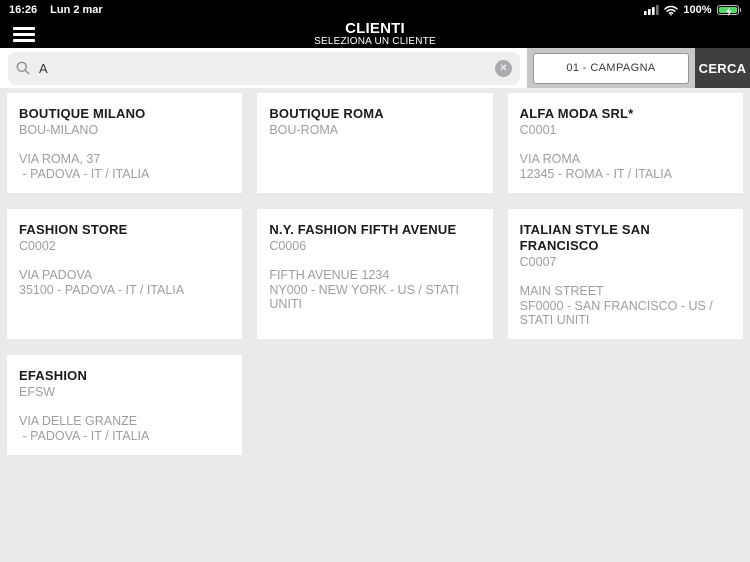 Image resolution: width=750 pixels, height=562 pixels. Describe the element at coordinates (102, 282) in the screenshot. I see `client-address: VIA PADOVA 35100 - PADOVA - IT / ITALIA` at that location.